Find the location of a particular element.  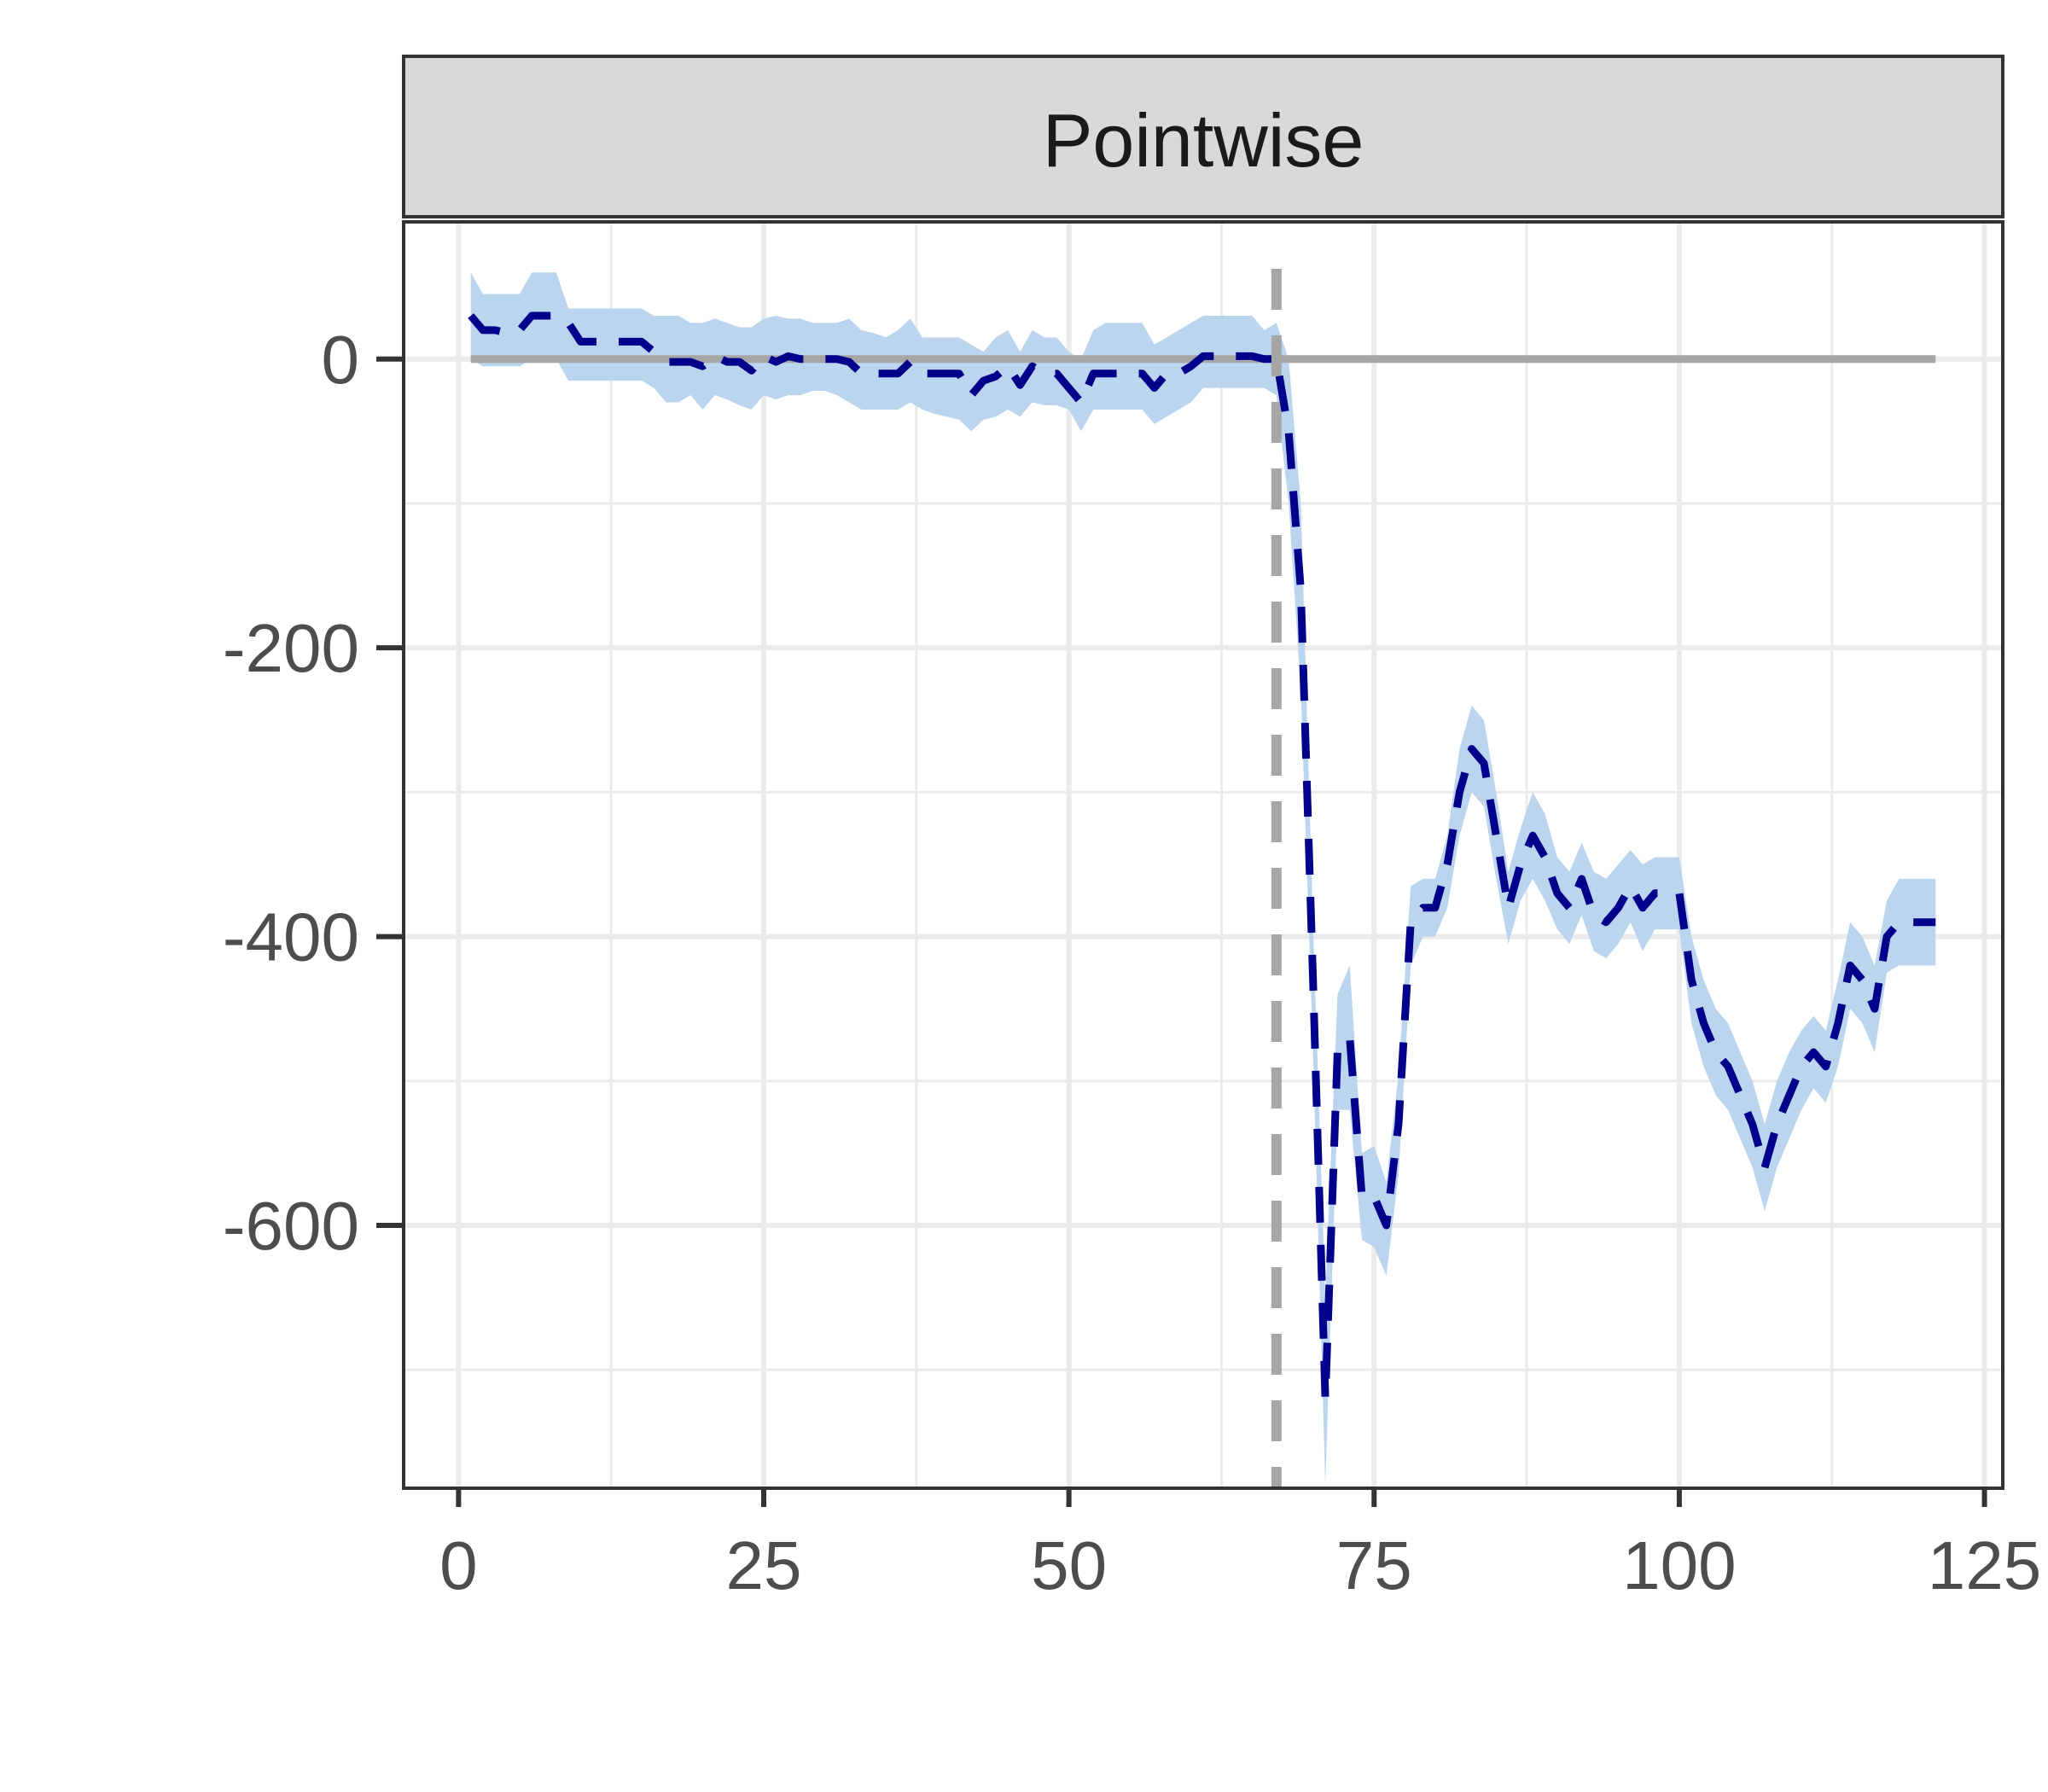

y-tick-label: -600 is located at coordinates (291, 1226).